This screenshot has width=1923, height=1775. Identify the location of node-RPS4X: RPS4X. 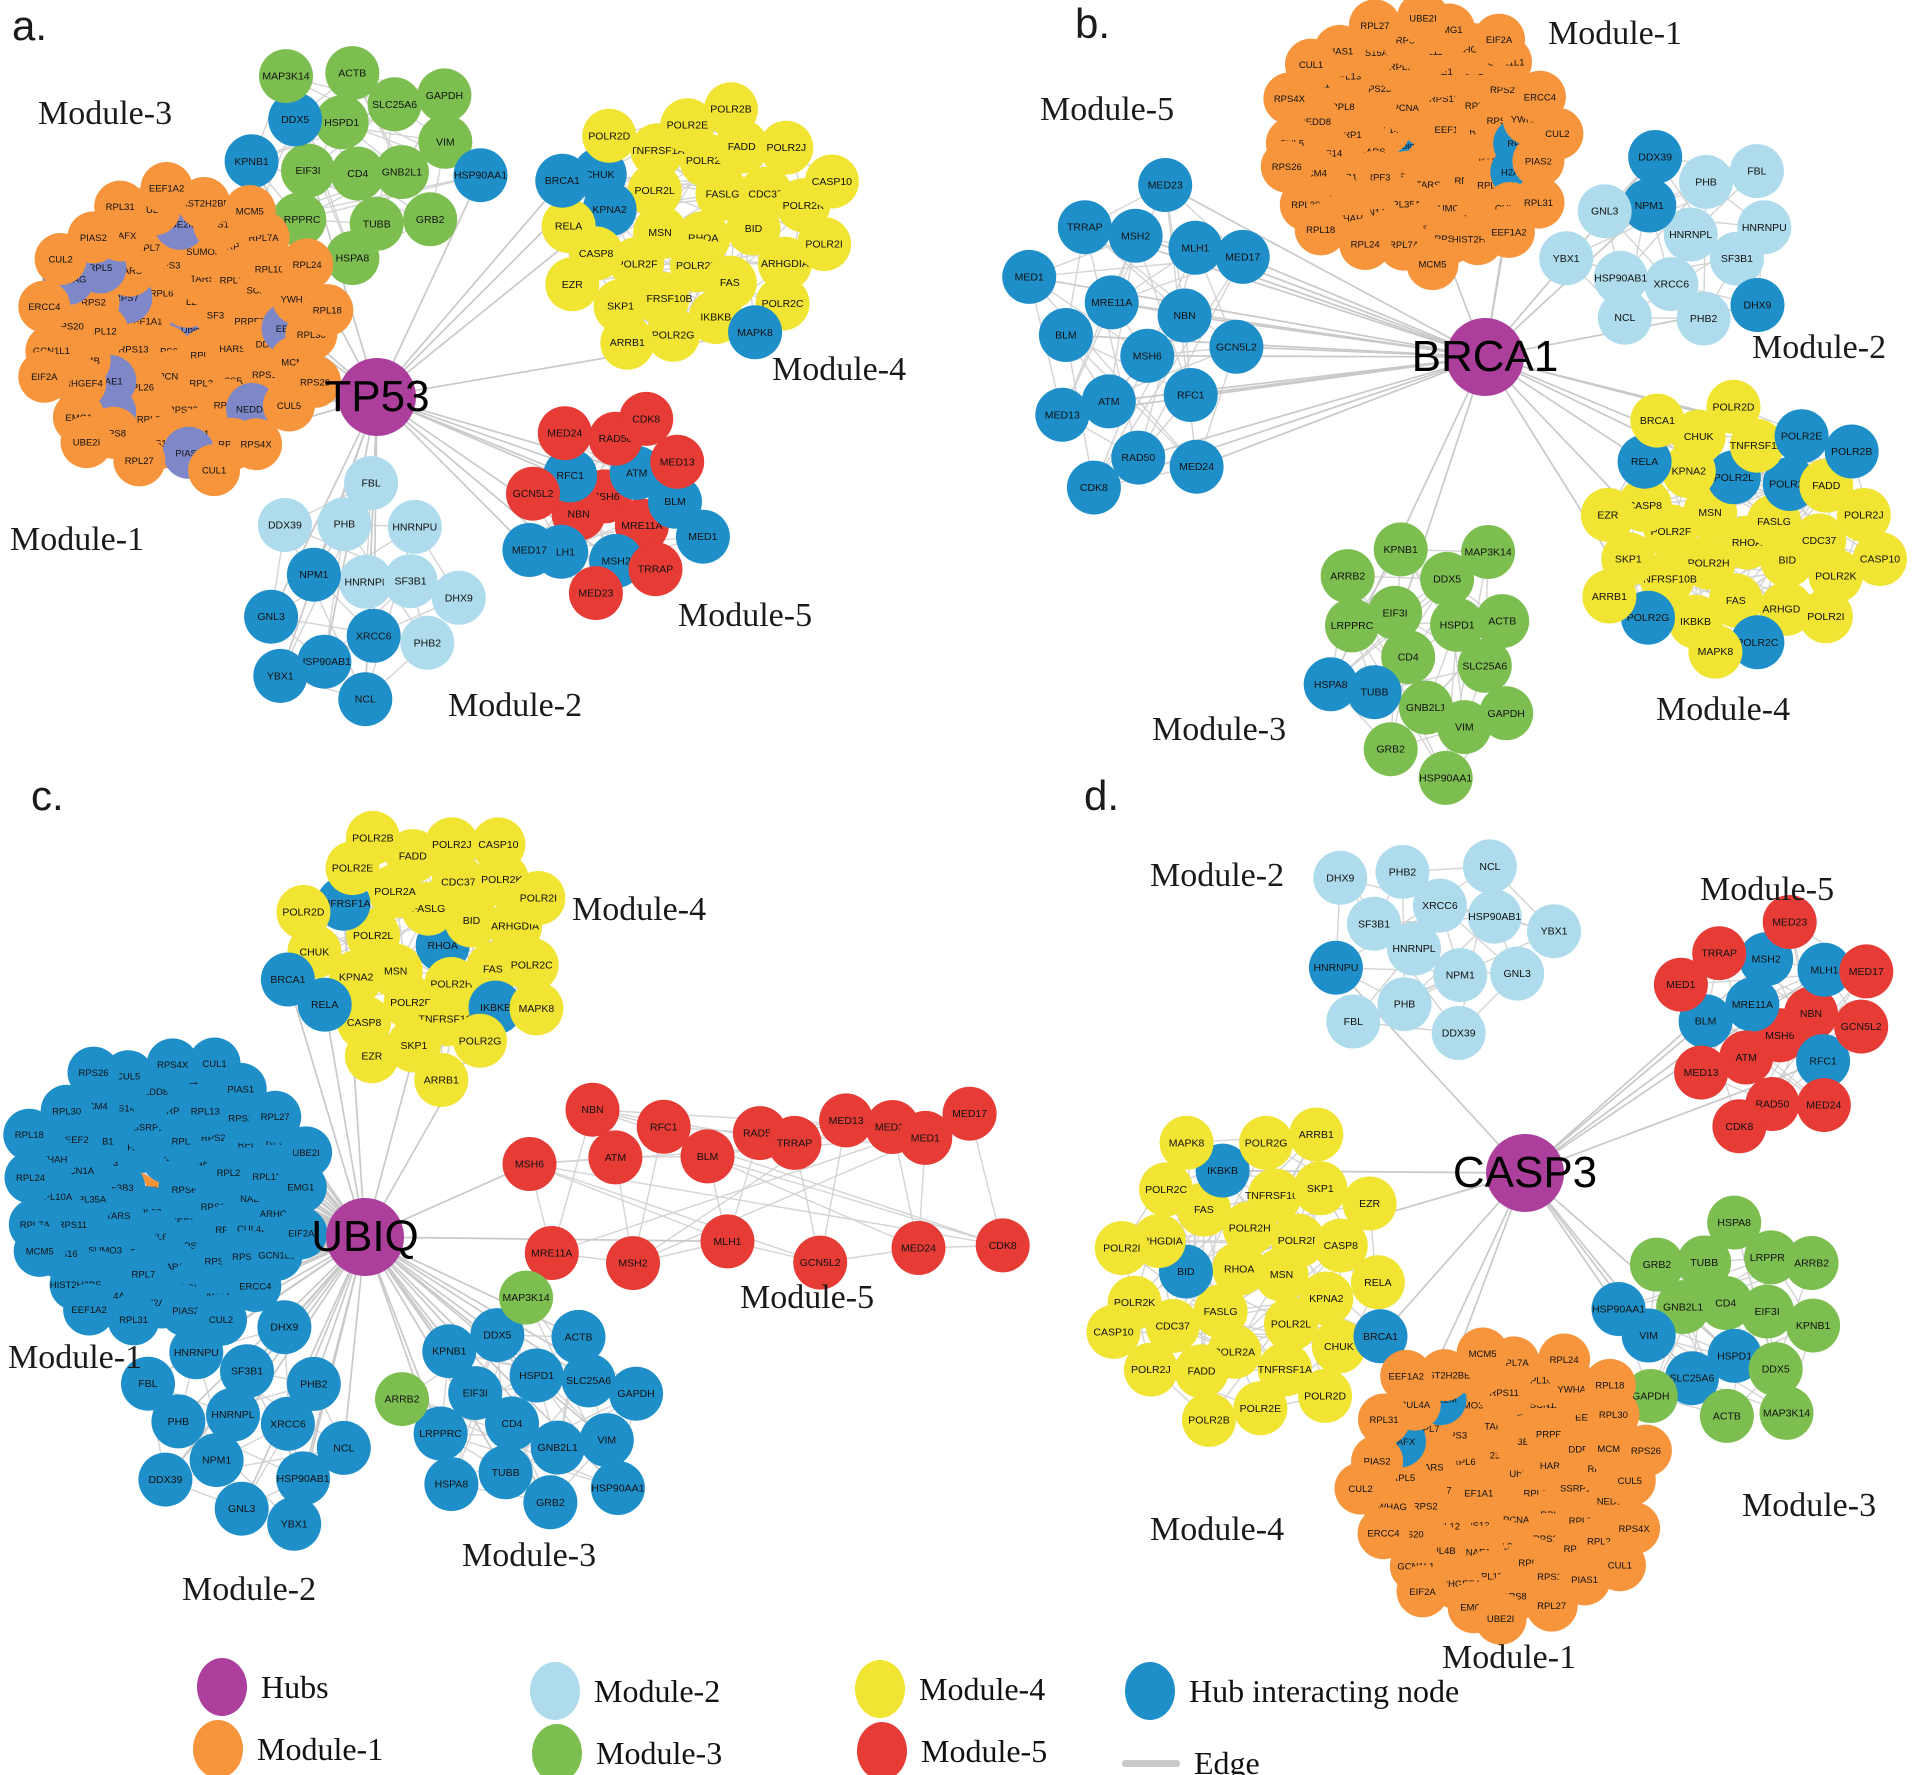
(256, 444).